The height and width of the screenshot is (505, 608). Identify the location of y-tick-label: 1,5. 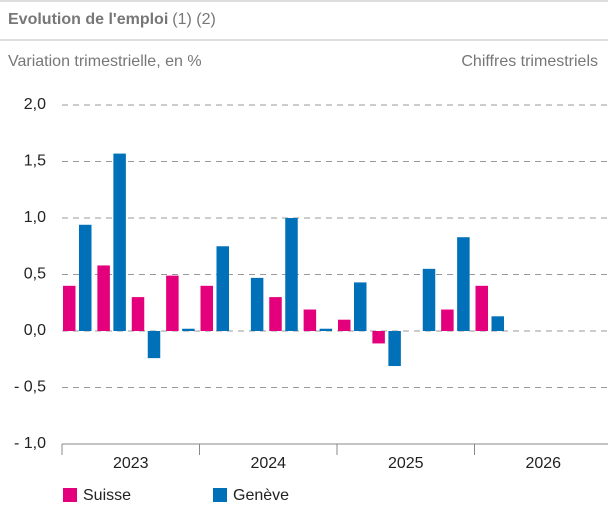
(35, 161).